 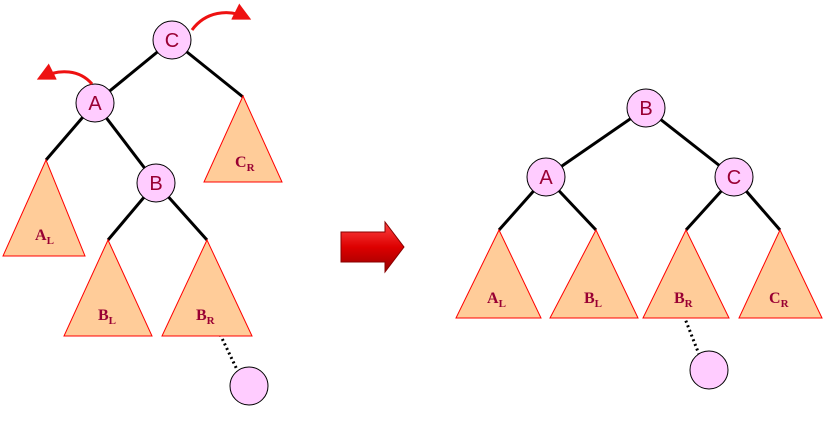 I want to click on rotate-right-arrow-icon, so click(x=221, y=17).